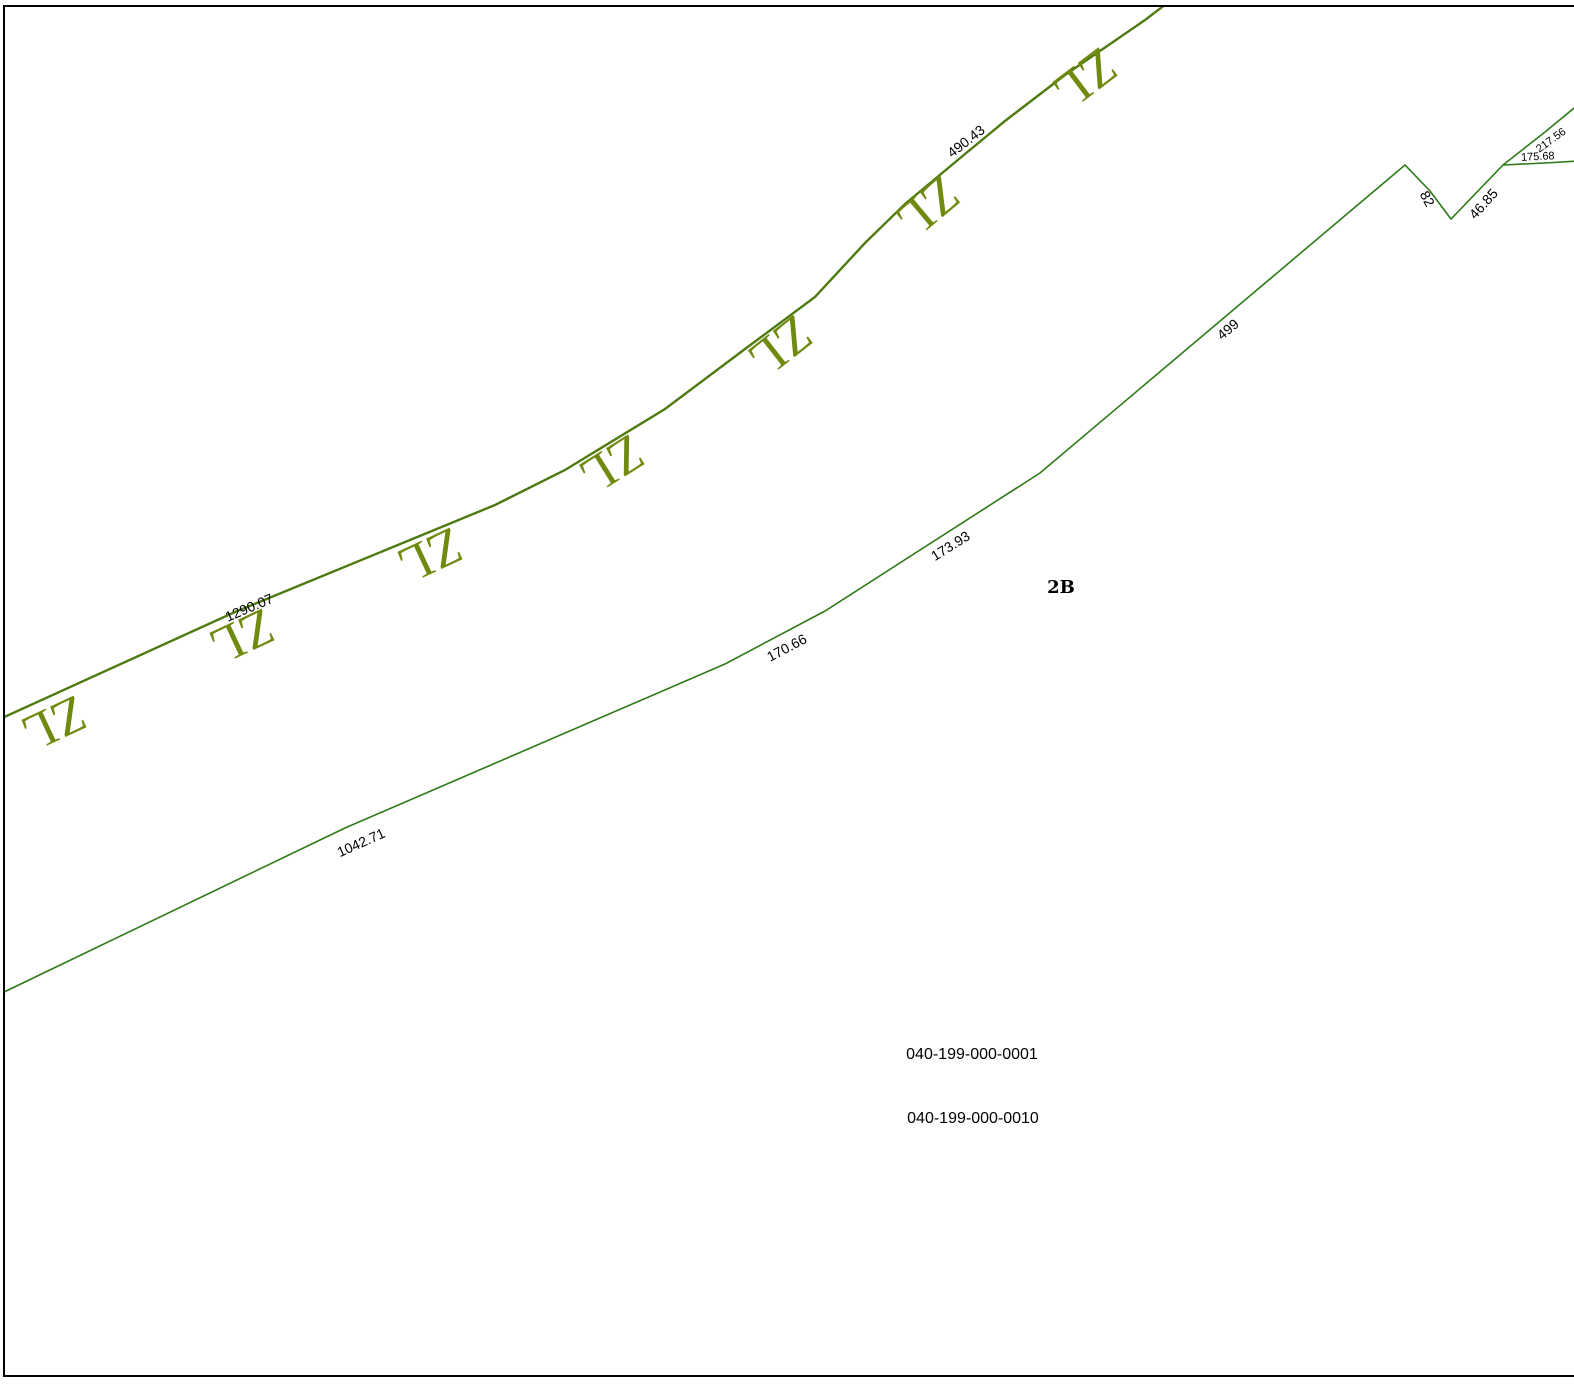 This screenshot has height=1389, width=1574. Describe the element at coordinates (950, 546) in the screenshot. I see `parcel-dimension: 173.93` at that location.